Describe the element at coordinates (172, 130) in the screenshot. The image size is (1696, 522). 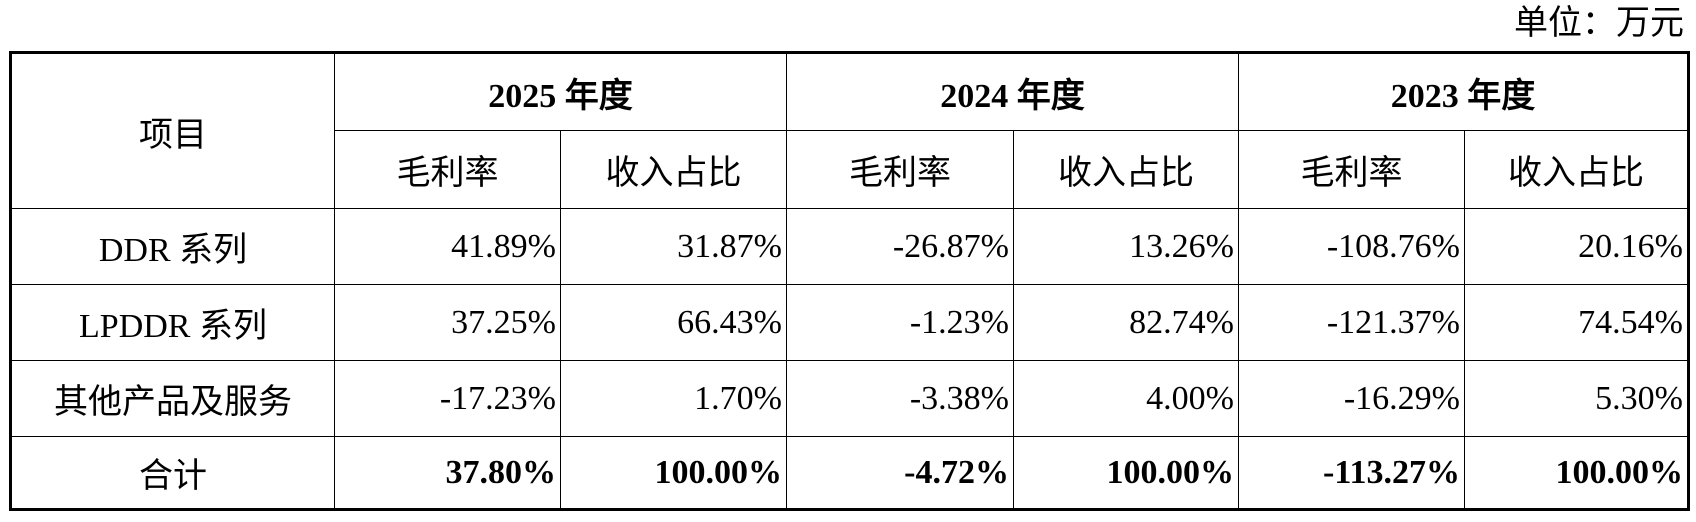
I see `table-cell: 项目` at that location.